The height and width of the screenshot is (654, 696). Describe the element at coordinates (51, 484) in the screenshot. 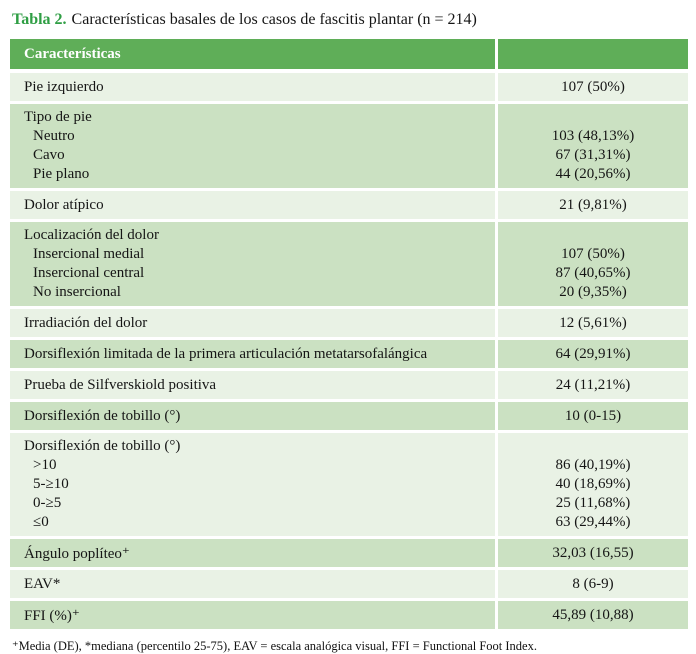

I see `group-item-label: 5-≥10` at that location.